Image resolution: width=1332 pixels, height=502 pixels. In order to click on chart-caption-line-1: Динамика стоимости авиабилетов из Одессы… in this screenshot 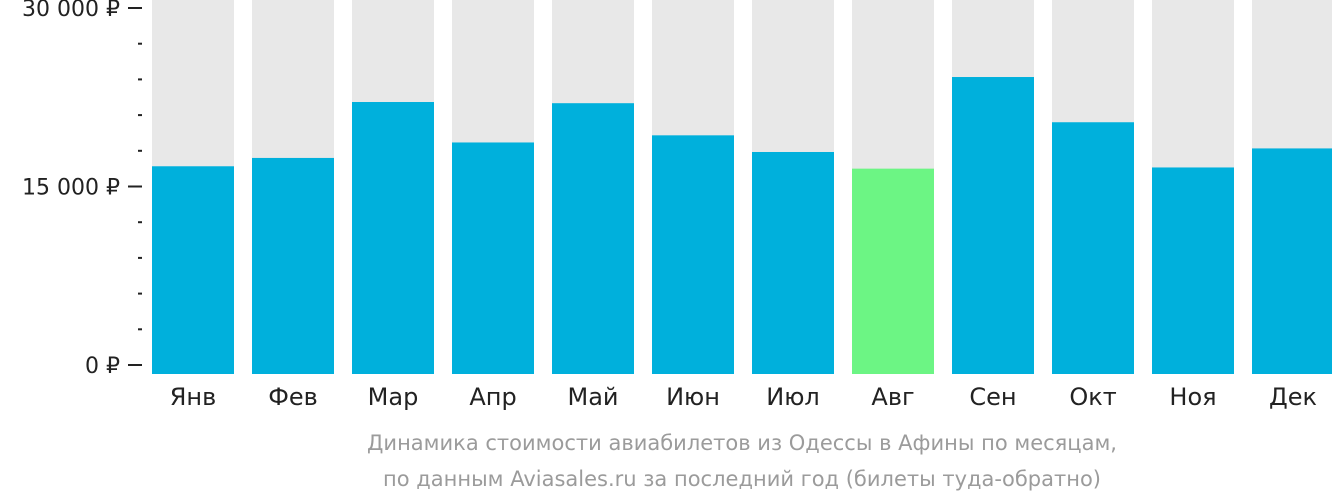, I will do `click(742, 443)`.